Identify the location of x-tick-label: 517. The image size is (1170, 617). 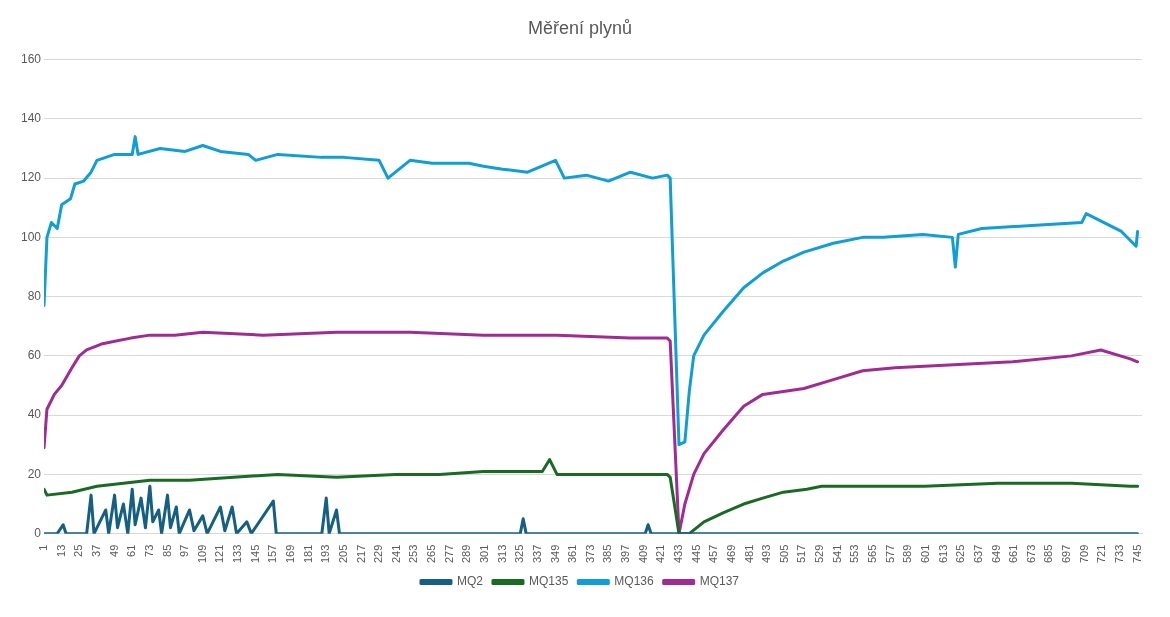
(801, 554).